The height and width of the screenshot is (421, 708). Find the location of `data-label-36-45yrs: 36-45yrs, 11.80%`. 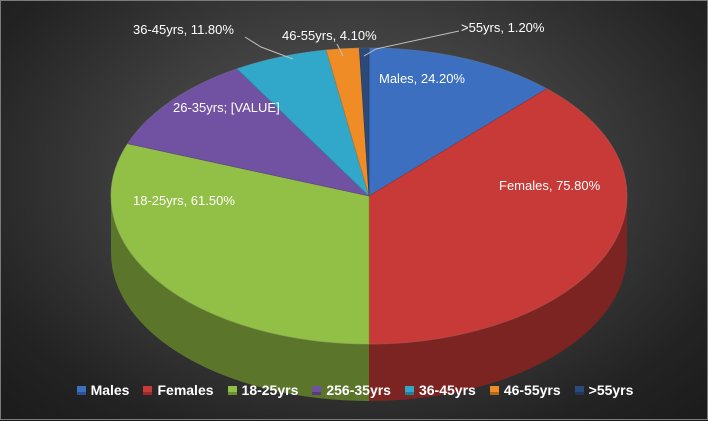

data-label-36-45yrs: 36-45yrs, 11.80% is located at coordinates (183, 29).